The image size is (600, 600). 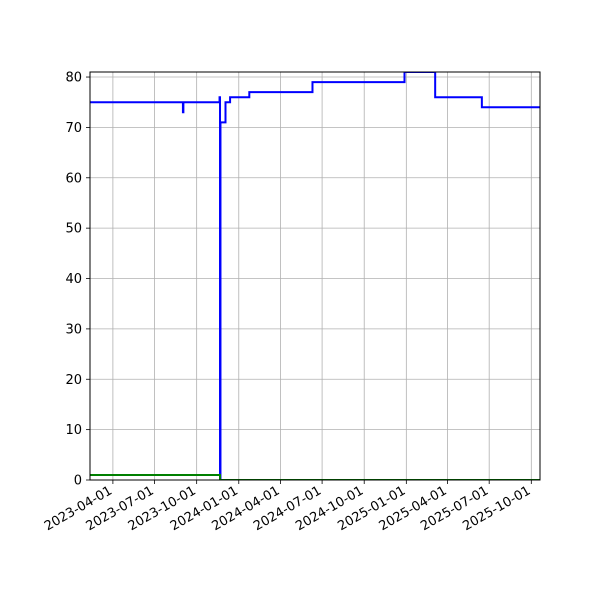 I want to click on y-tick-label: 30, so click(x=73, y=329).